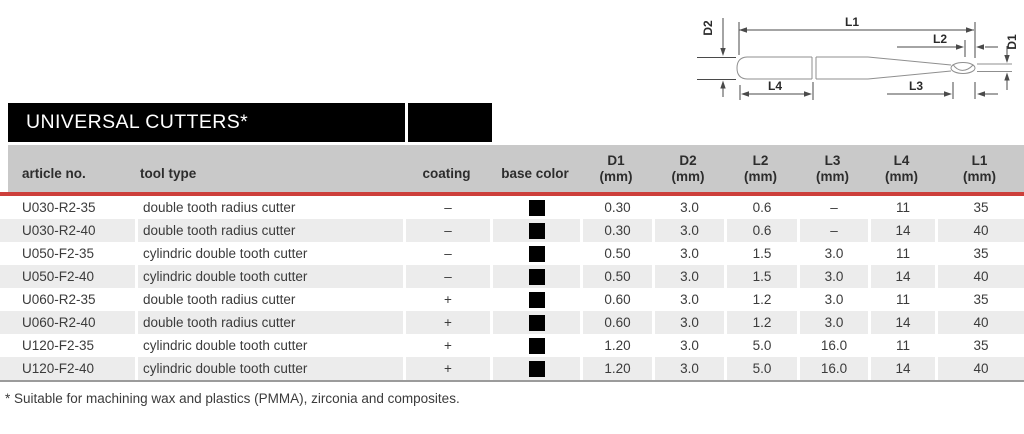 The width and height of the screenshot is (1024, 434). Describe the element at coordinates (963, 68) in the screenshot. I see `ball-cutter-tip` at that location.